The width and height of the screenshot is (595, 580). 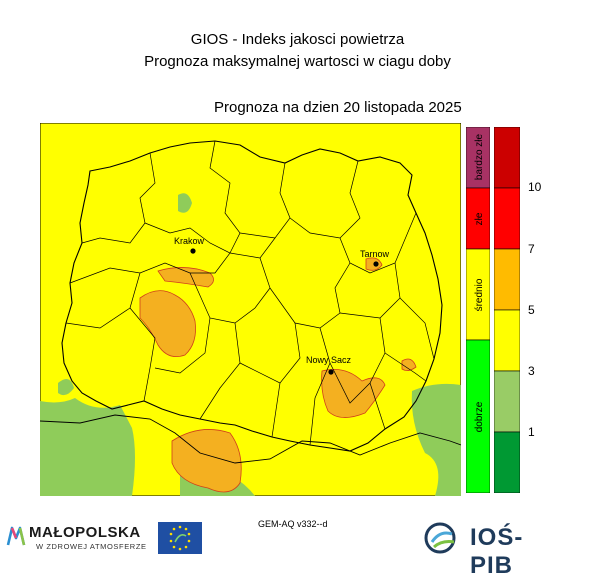 What do you see at coordinates (353, 393) in the screenshot?
I see `orange-area-nowy-sacz` at bounding box center [353, 393].